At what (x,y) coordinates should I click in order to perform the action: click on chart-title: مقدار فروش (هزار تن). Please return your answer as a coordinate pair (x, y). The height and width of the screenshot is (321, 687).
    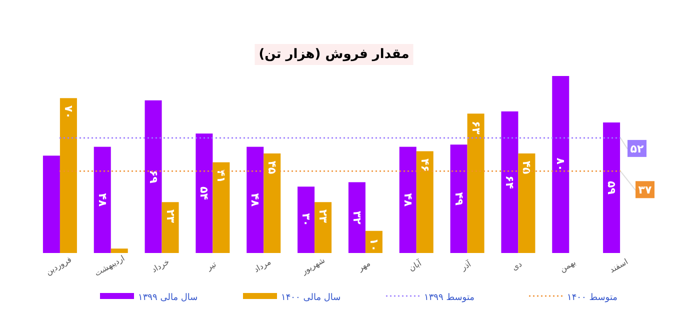
    Looking at the image, I should click on (334, 54).